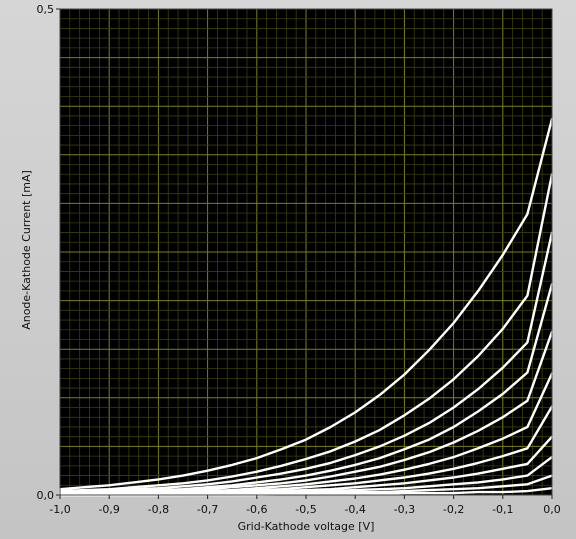  I want to click on x-tick-label: -0,1, so click(502, 509).